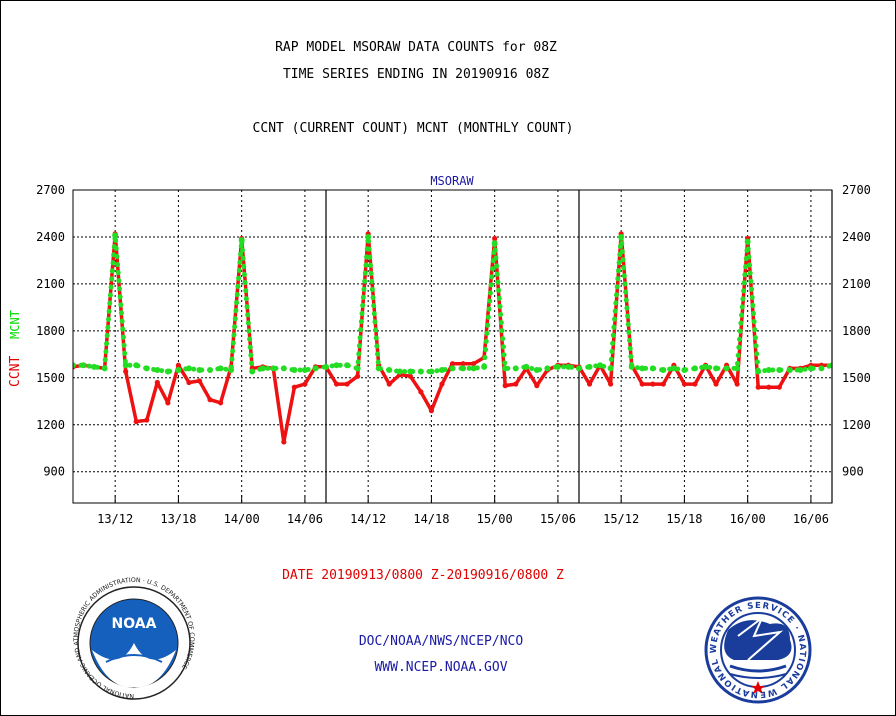 This screenshot has height=716, width=896. I want to click on org-line: DOC/NOAA/NWS/NCEP/NCO, so click(441, 641).